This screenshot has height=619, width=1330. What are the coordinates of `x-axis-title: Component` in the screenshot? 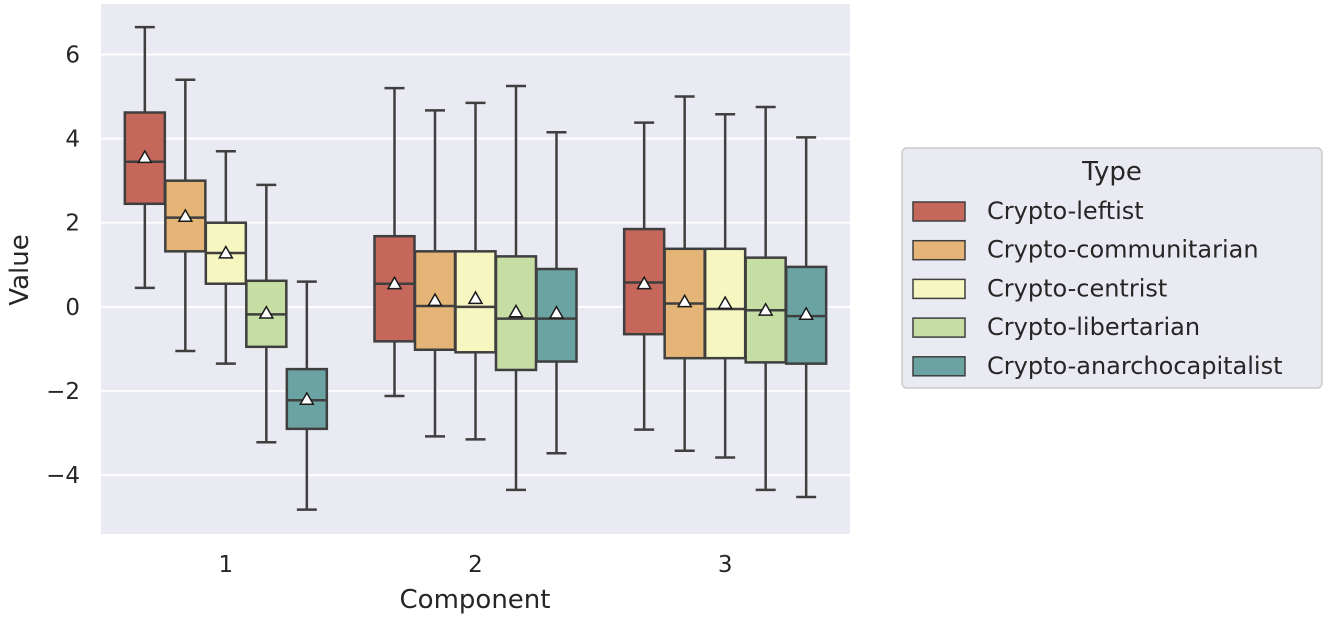 It's located at (475, 600).